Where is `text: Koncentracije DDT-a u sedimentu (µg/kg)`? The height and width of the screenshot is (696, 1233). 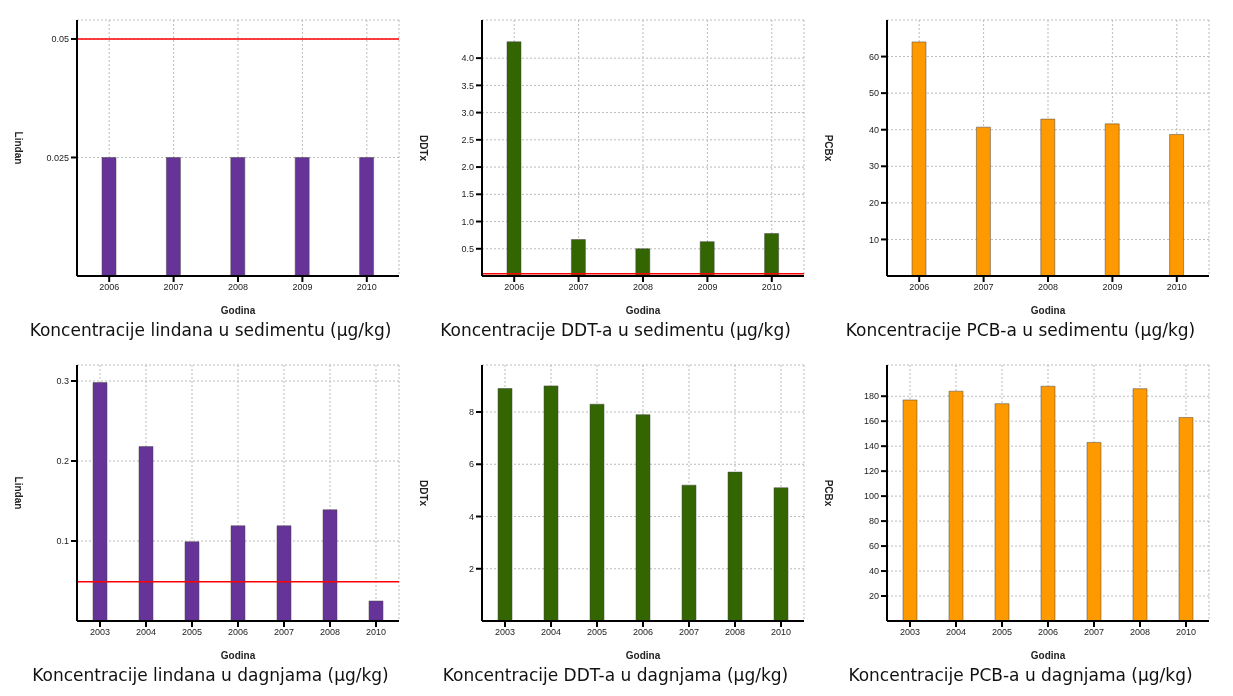
text: Koncentracije DDT-a u sedimentu (µg/kg) is located at coordinates (615, 330).